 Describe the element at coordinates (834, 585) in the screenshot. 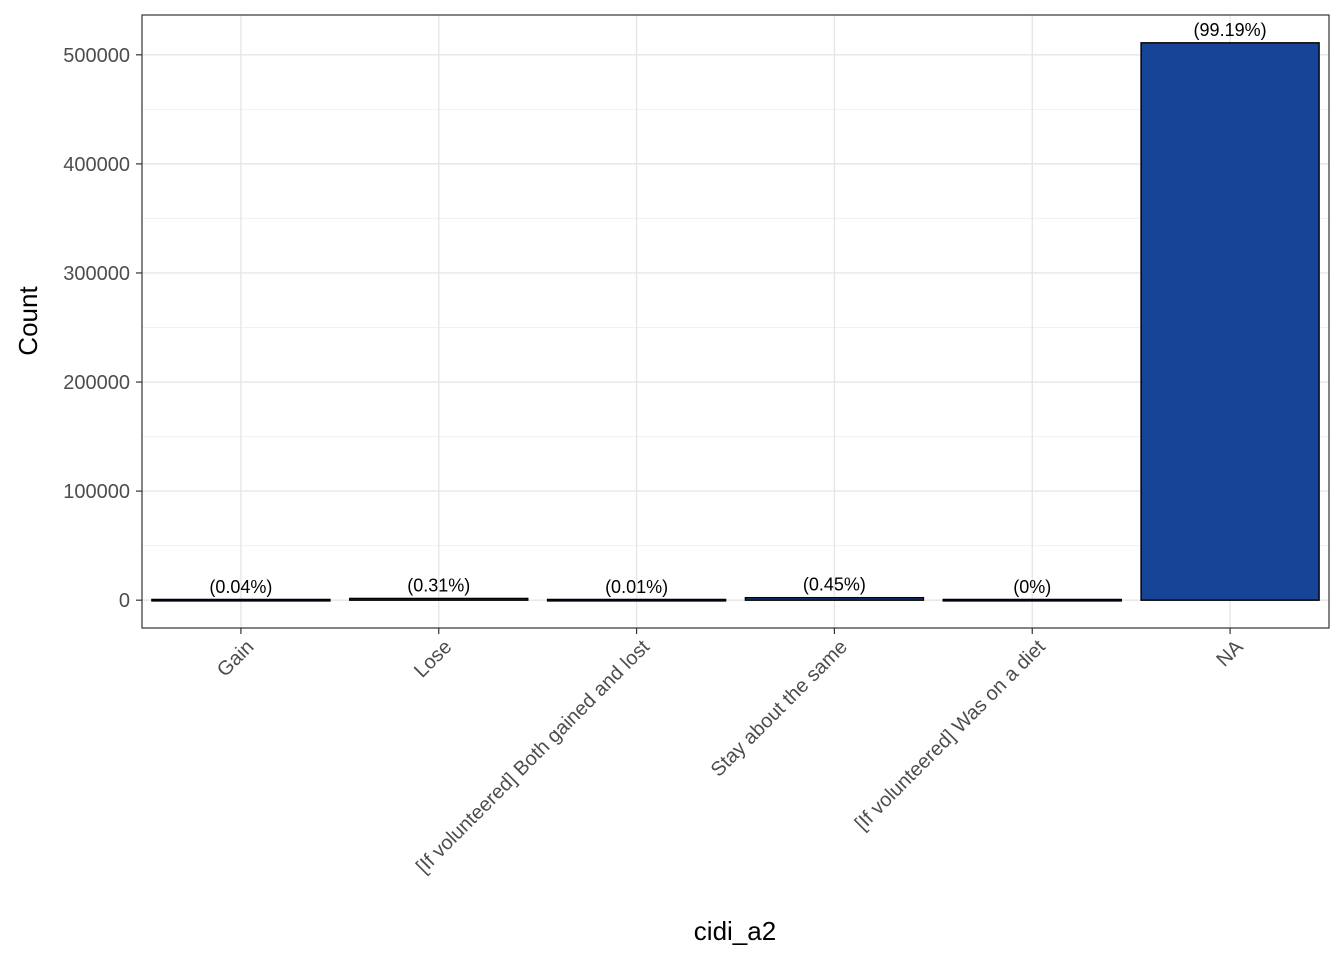

I see `data-label: (0.45%)` at that location.